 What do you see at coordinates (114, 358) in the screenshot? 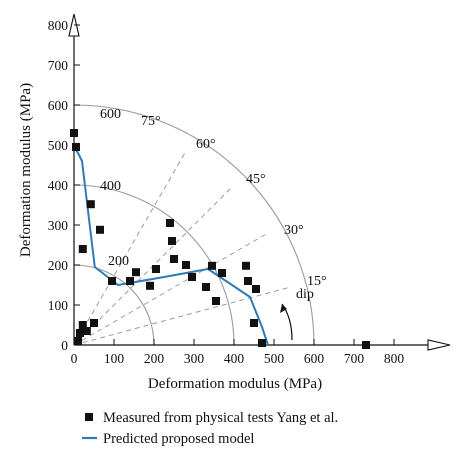
I see `x-tick-label-100: 100` at bounding box center [114, 358].